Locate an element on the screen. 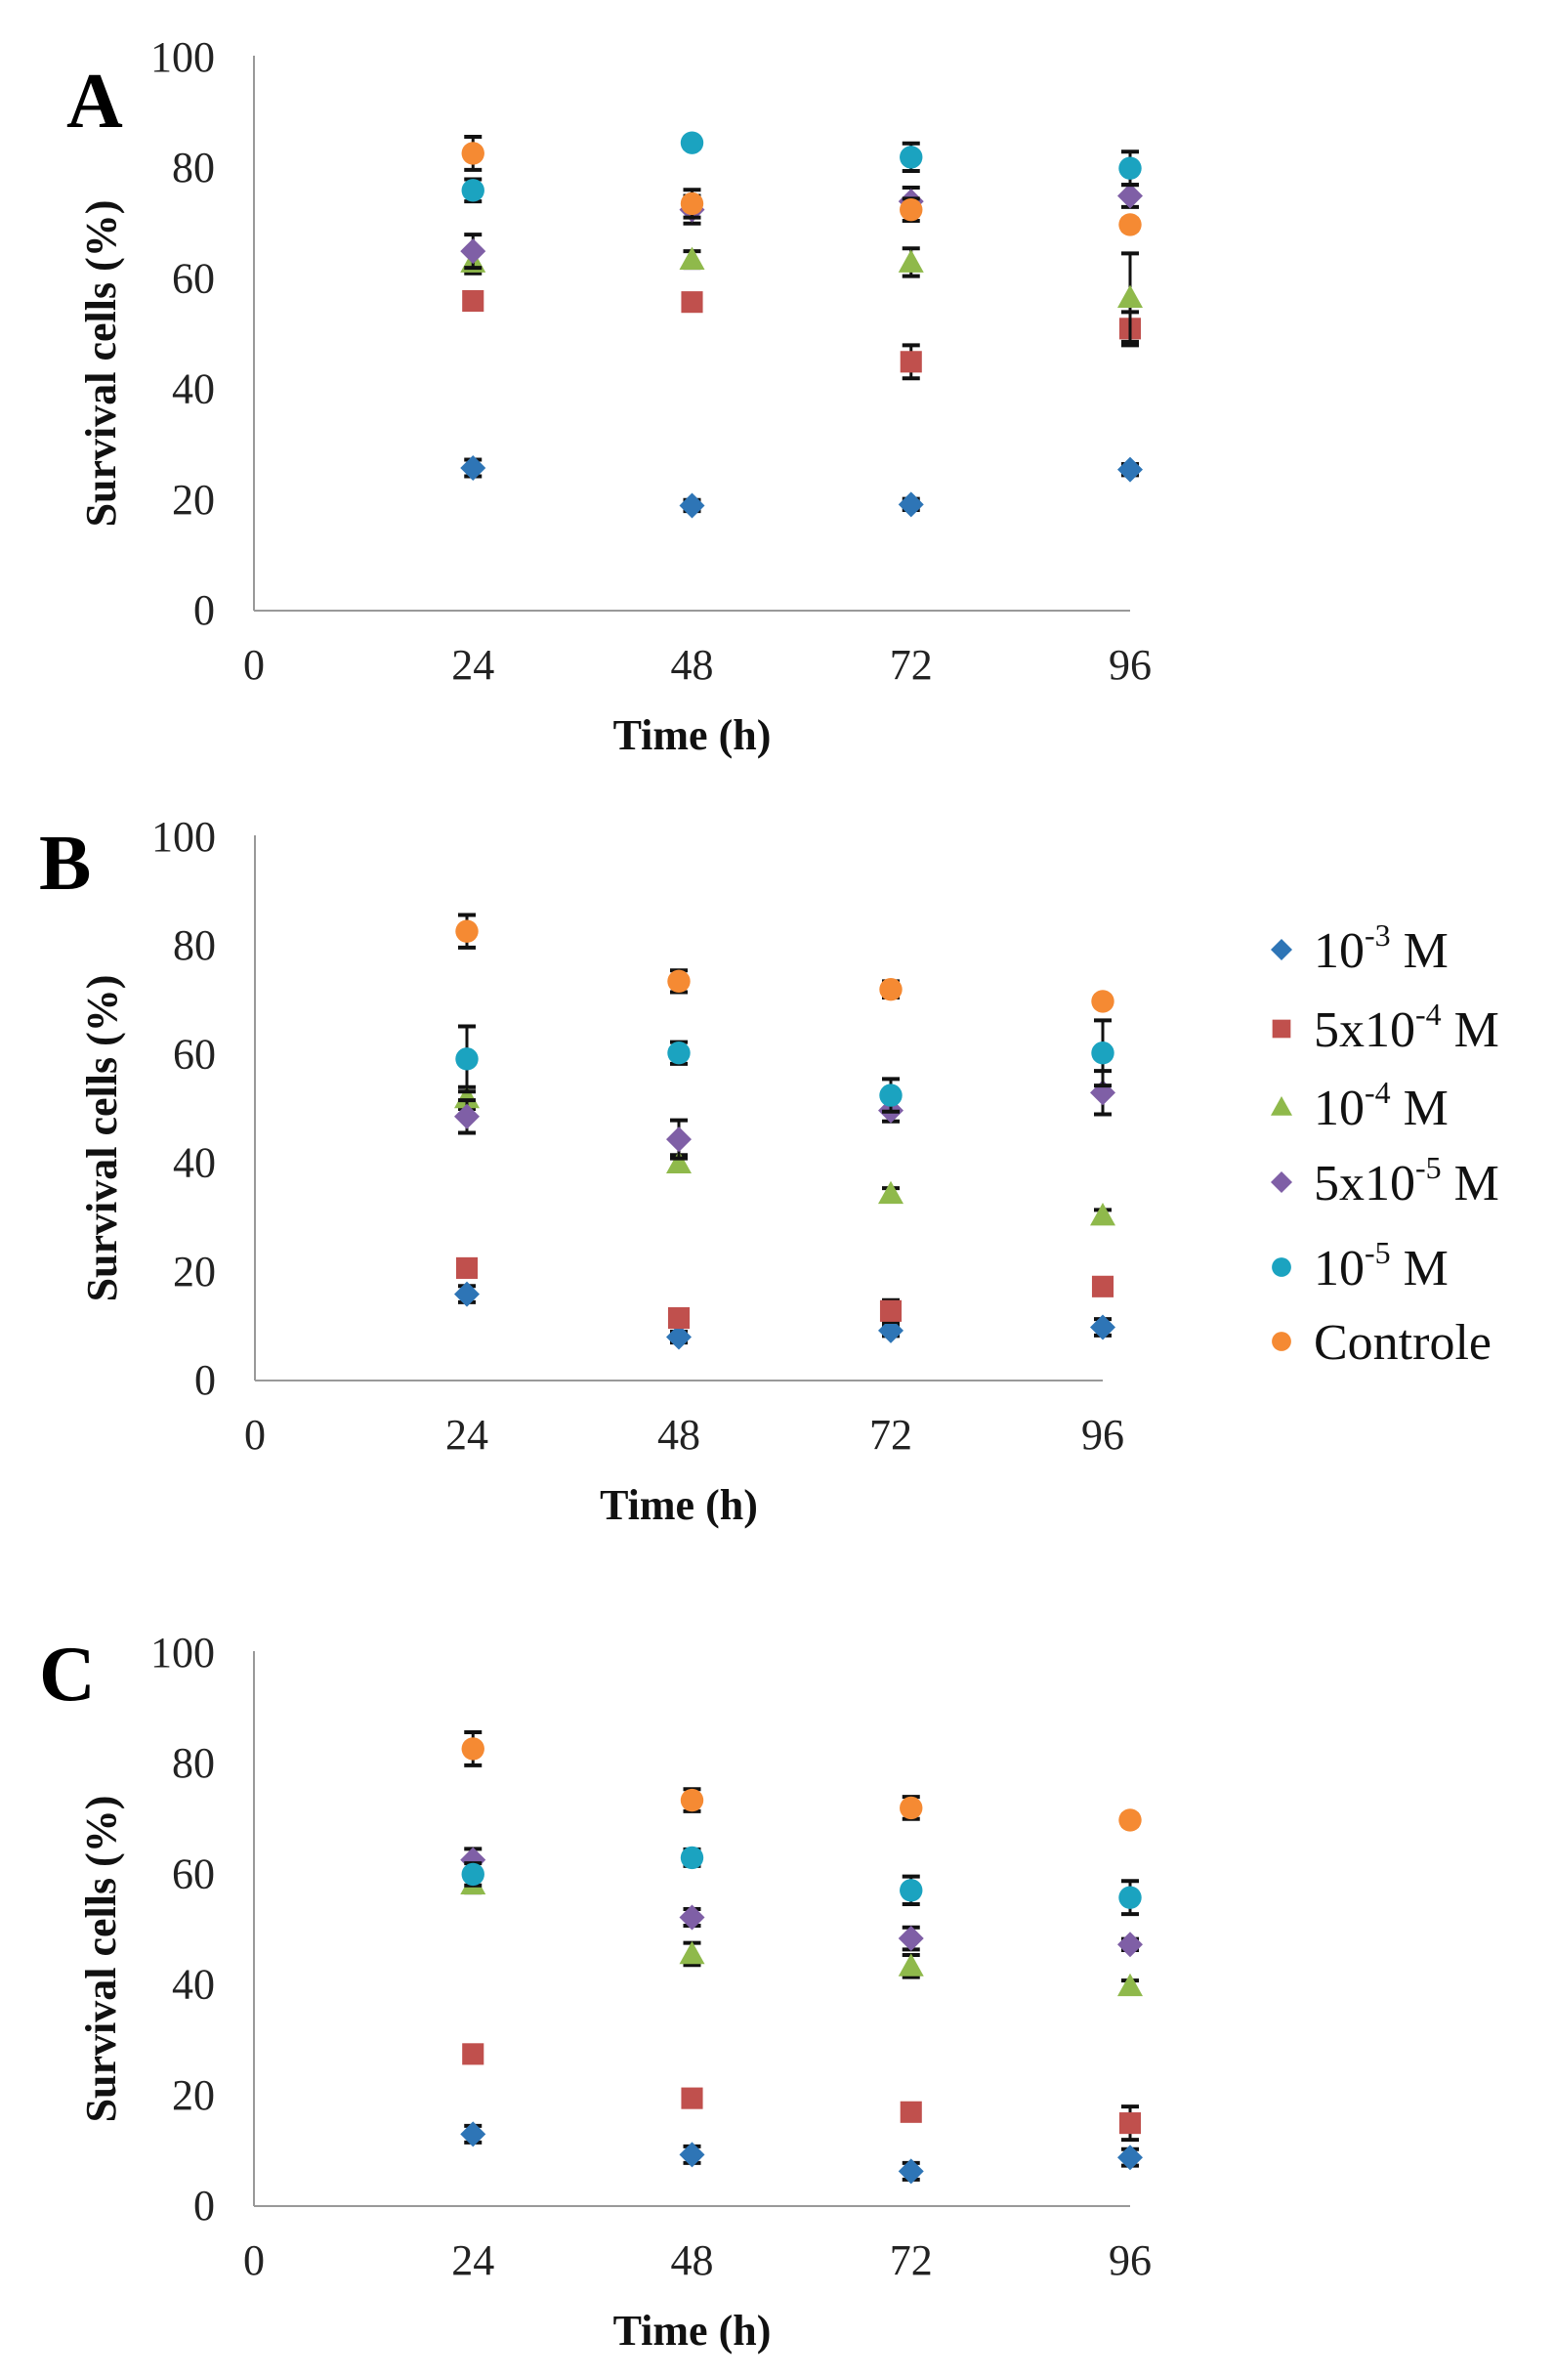 Image resolution: width=1555 pixels, height=2380 pixels. y-tick-label: 80 is located at coordinates (194, 945).